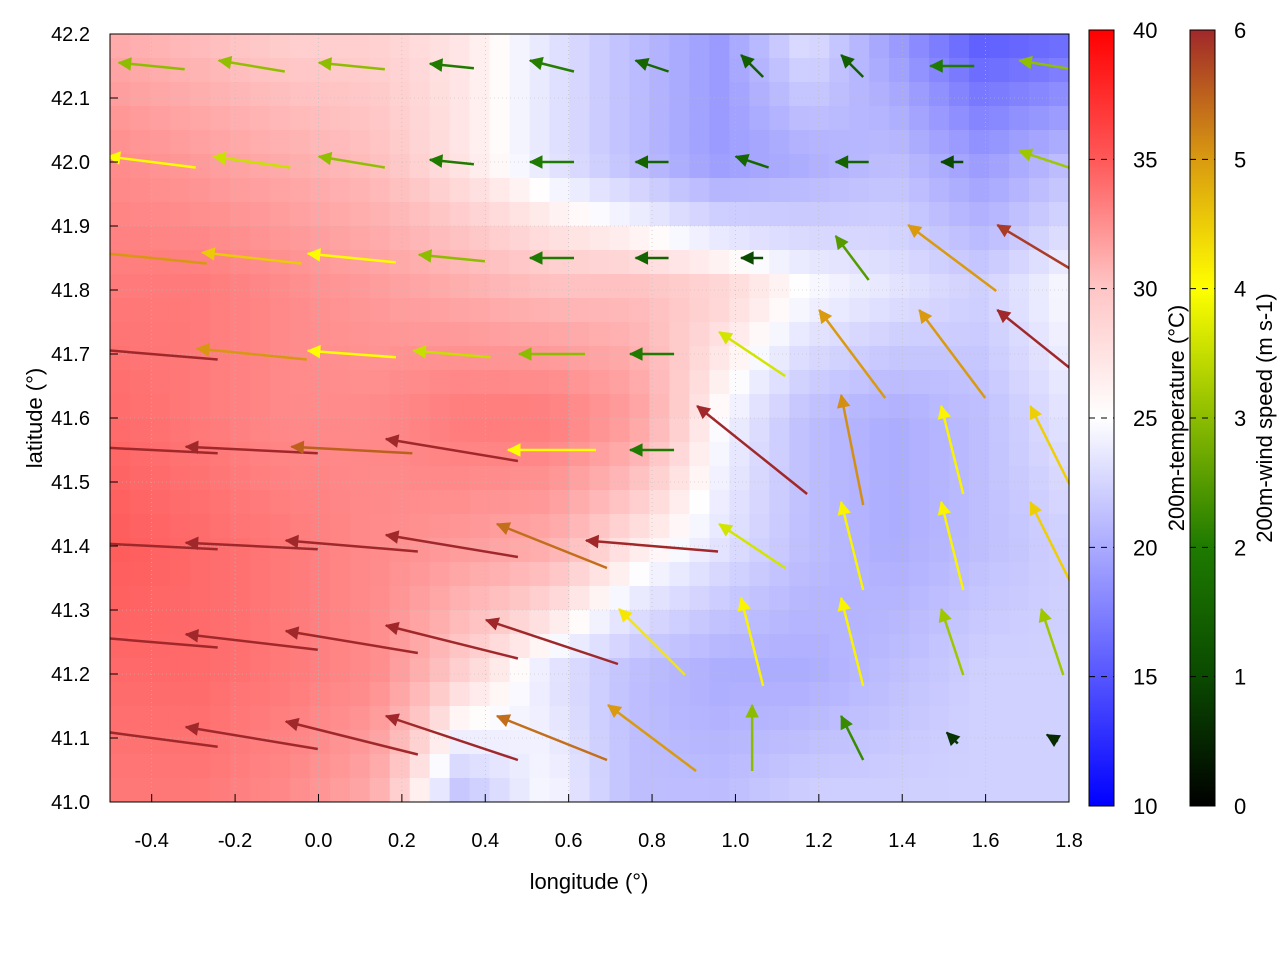 The width and height of the screenshot is (1280, 965). What do you see at coordinates (485, 841) in the screenshot?
I see `x-tick-label: 0.4` at bounding box center [485, 841].